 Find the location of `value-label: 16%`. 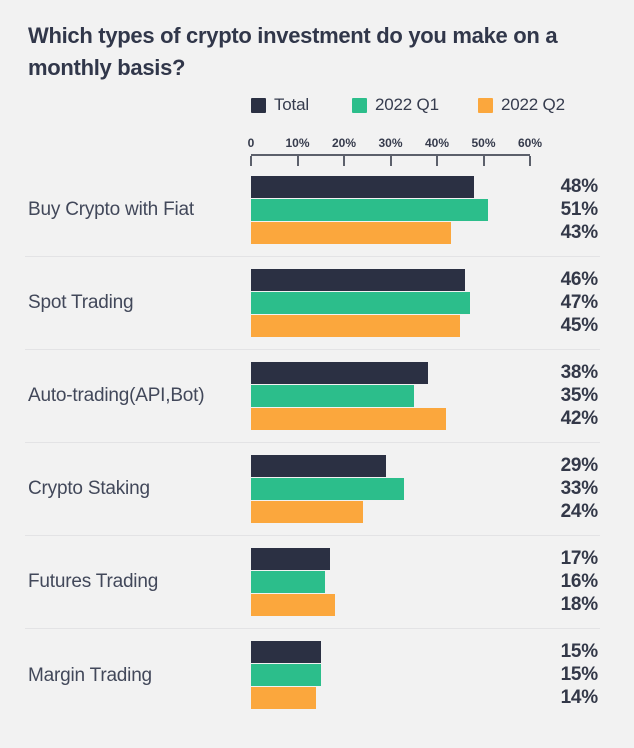

value-label: 16% is located at coordinates (579, 581).